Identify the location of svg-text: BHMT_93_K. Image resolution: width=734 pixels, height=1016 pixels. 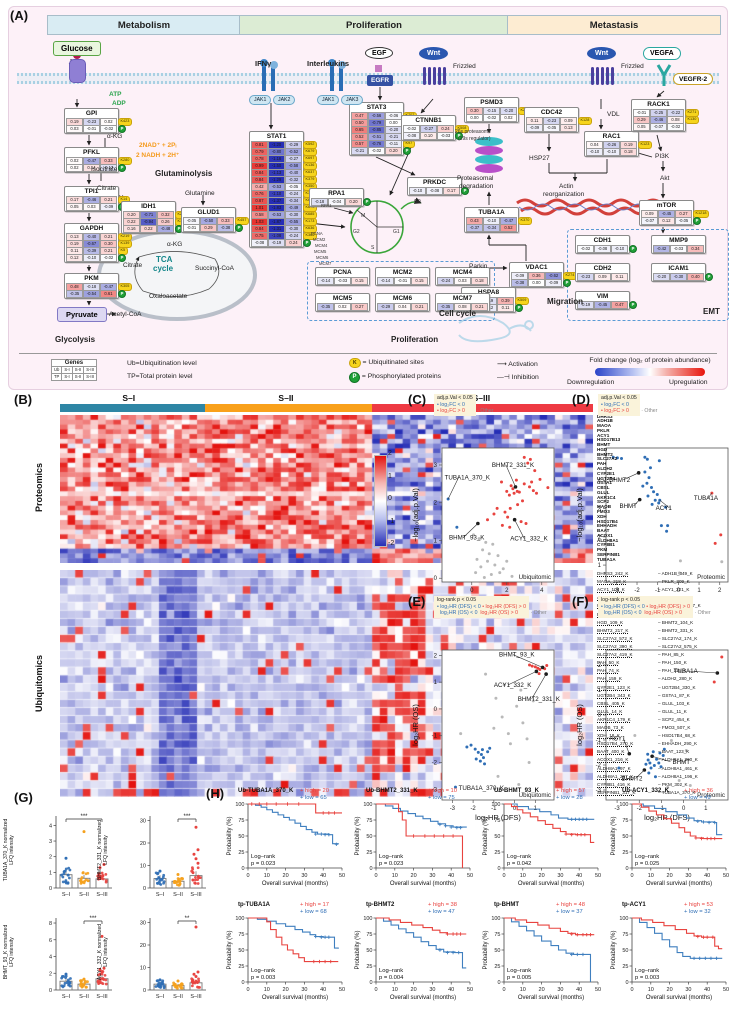
(517, 655).